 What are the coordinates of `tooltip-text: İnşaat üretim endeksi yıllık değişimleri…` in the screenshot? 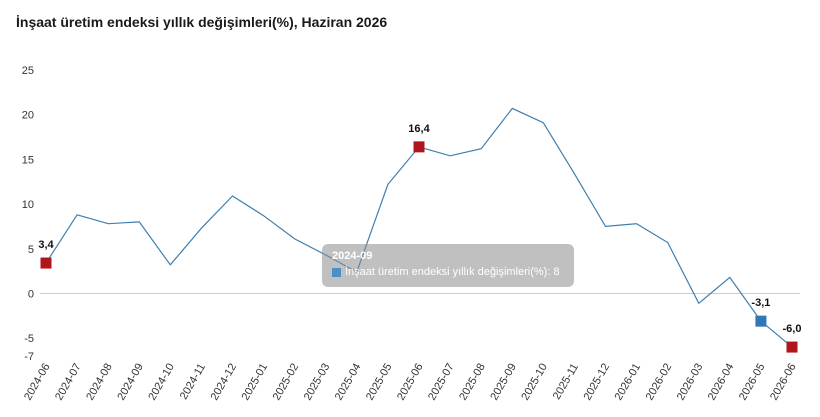 It's located at (452, 272).